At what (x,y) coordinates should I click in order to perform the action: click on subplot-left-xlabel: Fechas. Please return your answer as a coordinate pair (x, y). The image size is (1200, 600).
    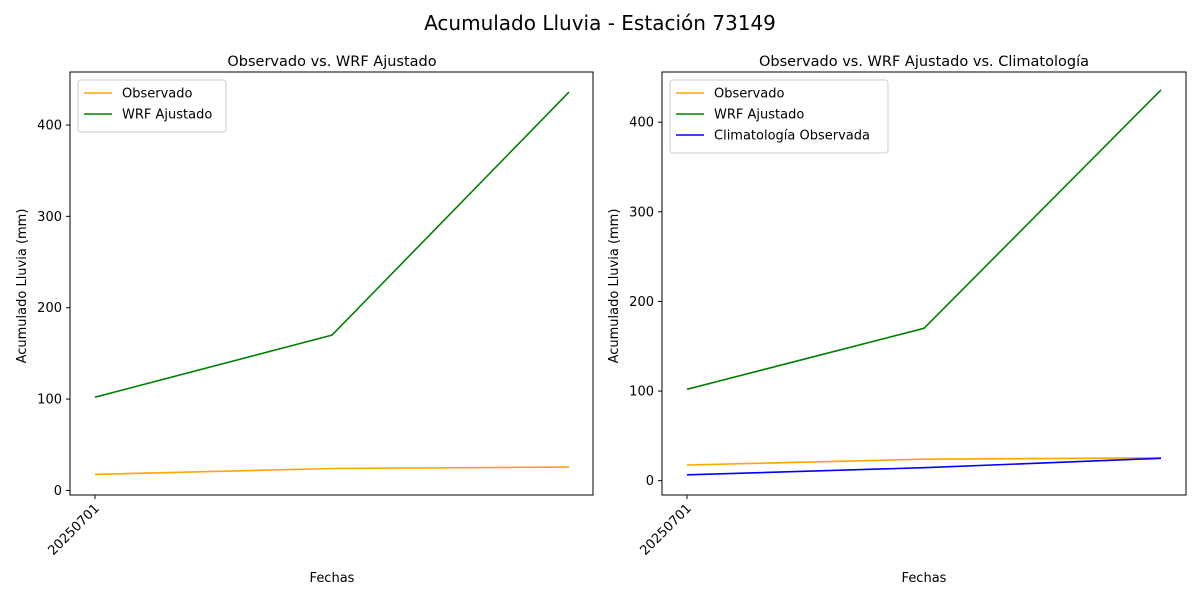
    Looking at the image, I should click on (332, 578).